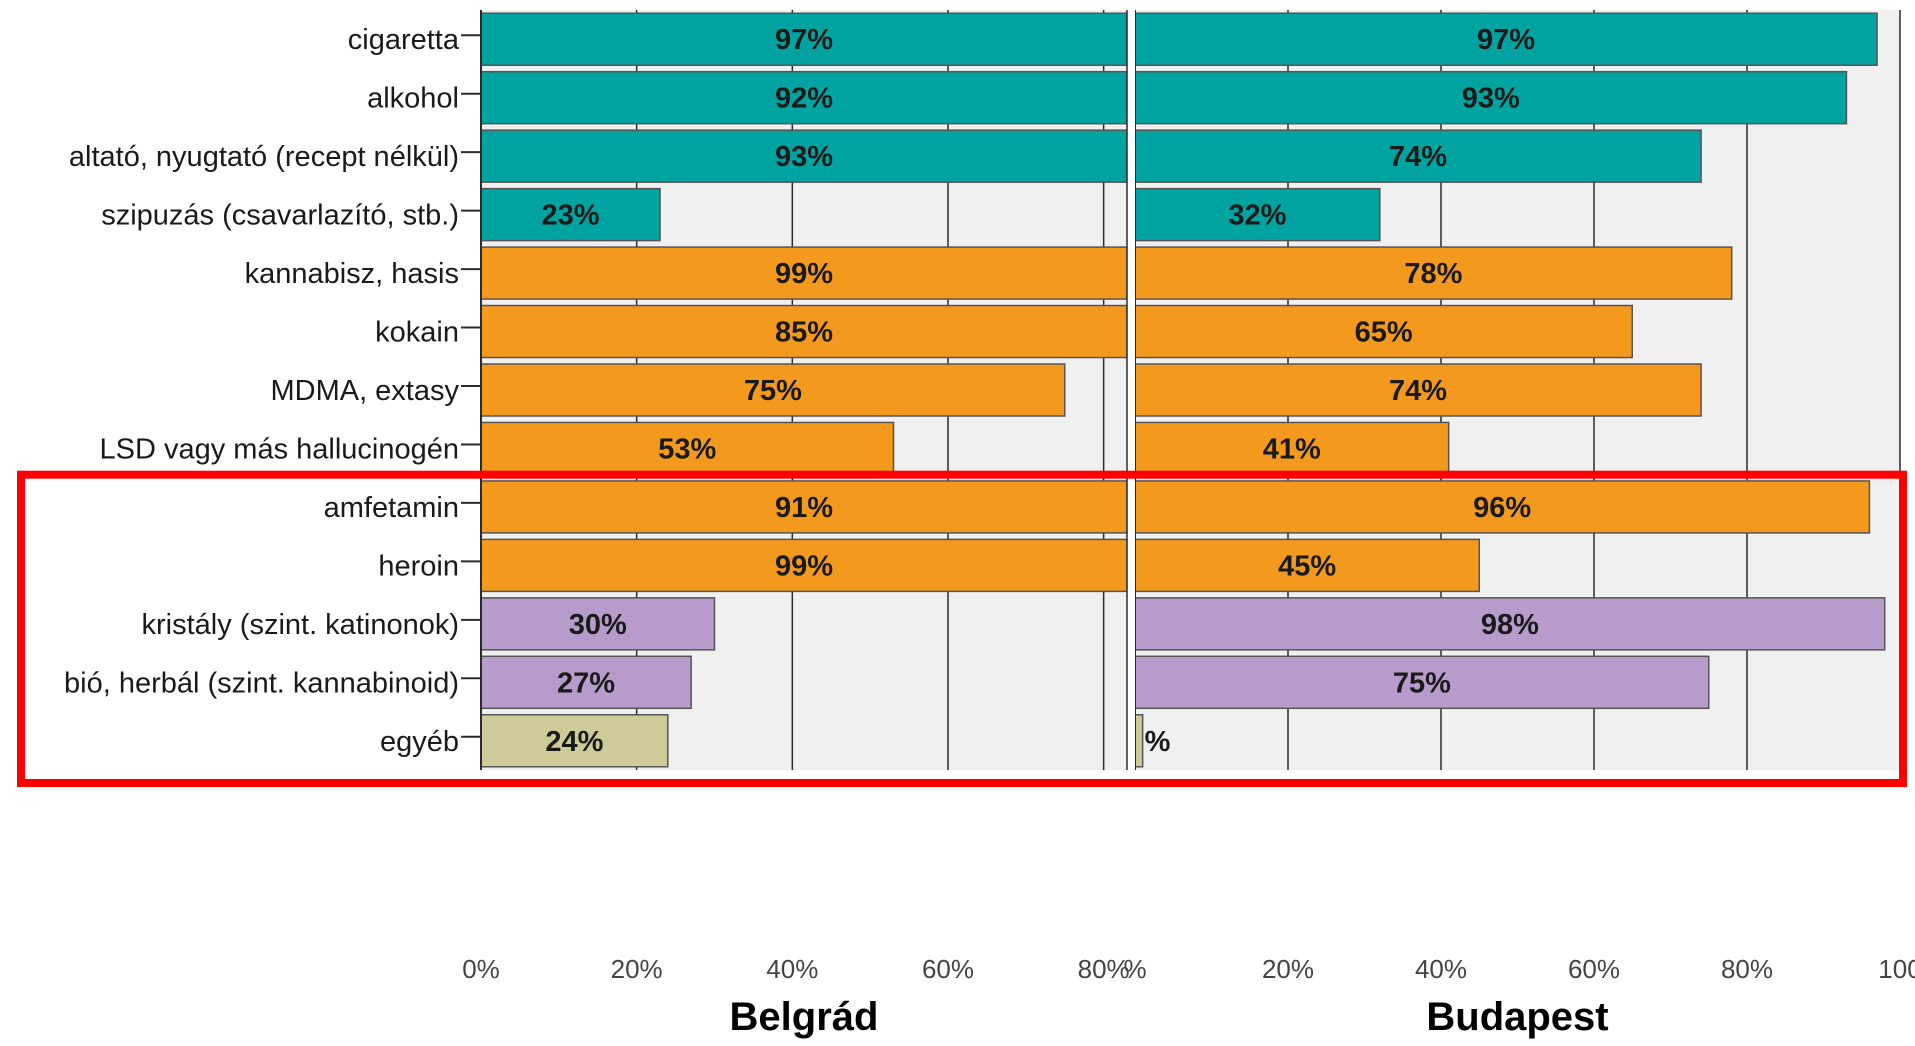  What do you see at coordinates (280, 216) in the screenshot?
I see `category-label-3: szipuzás (csavarlazító, stb.)` at bounding box center [280, 216].